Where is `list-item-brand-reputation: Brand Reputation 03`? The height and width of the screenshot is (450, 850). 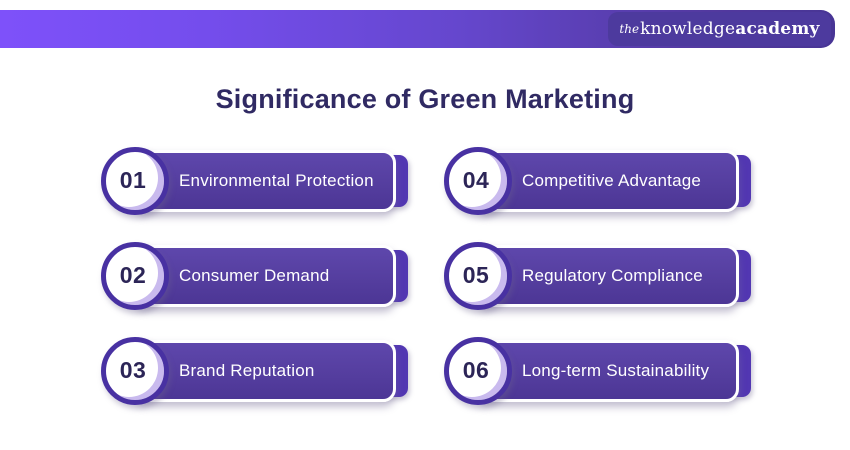
list-item-brand-reputation: Brand Reputation 03 is located at coordinates (254, 371).